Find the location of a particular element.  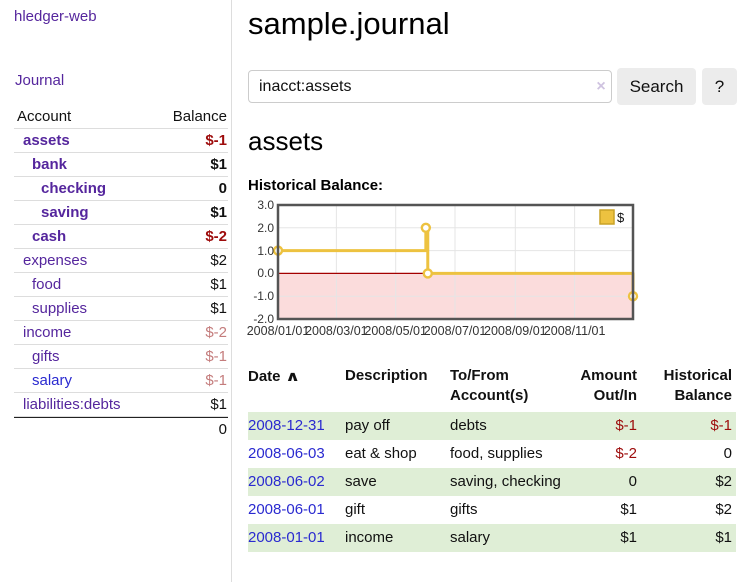

amount-cell: 0 is located at coordinates (605, 482).